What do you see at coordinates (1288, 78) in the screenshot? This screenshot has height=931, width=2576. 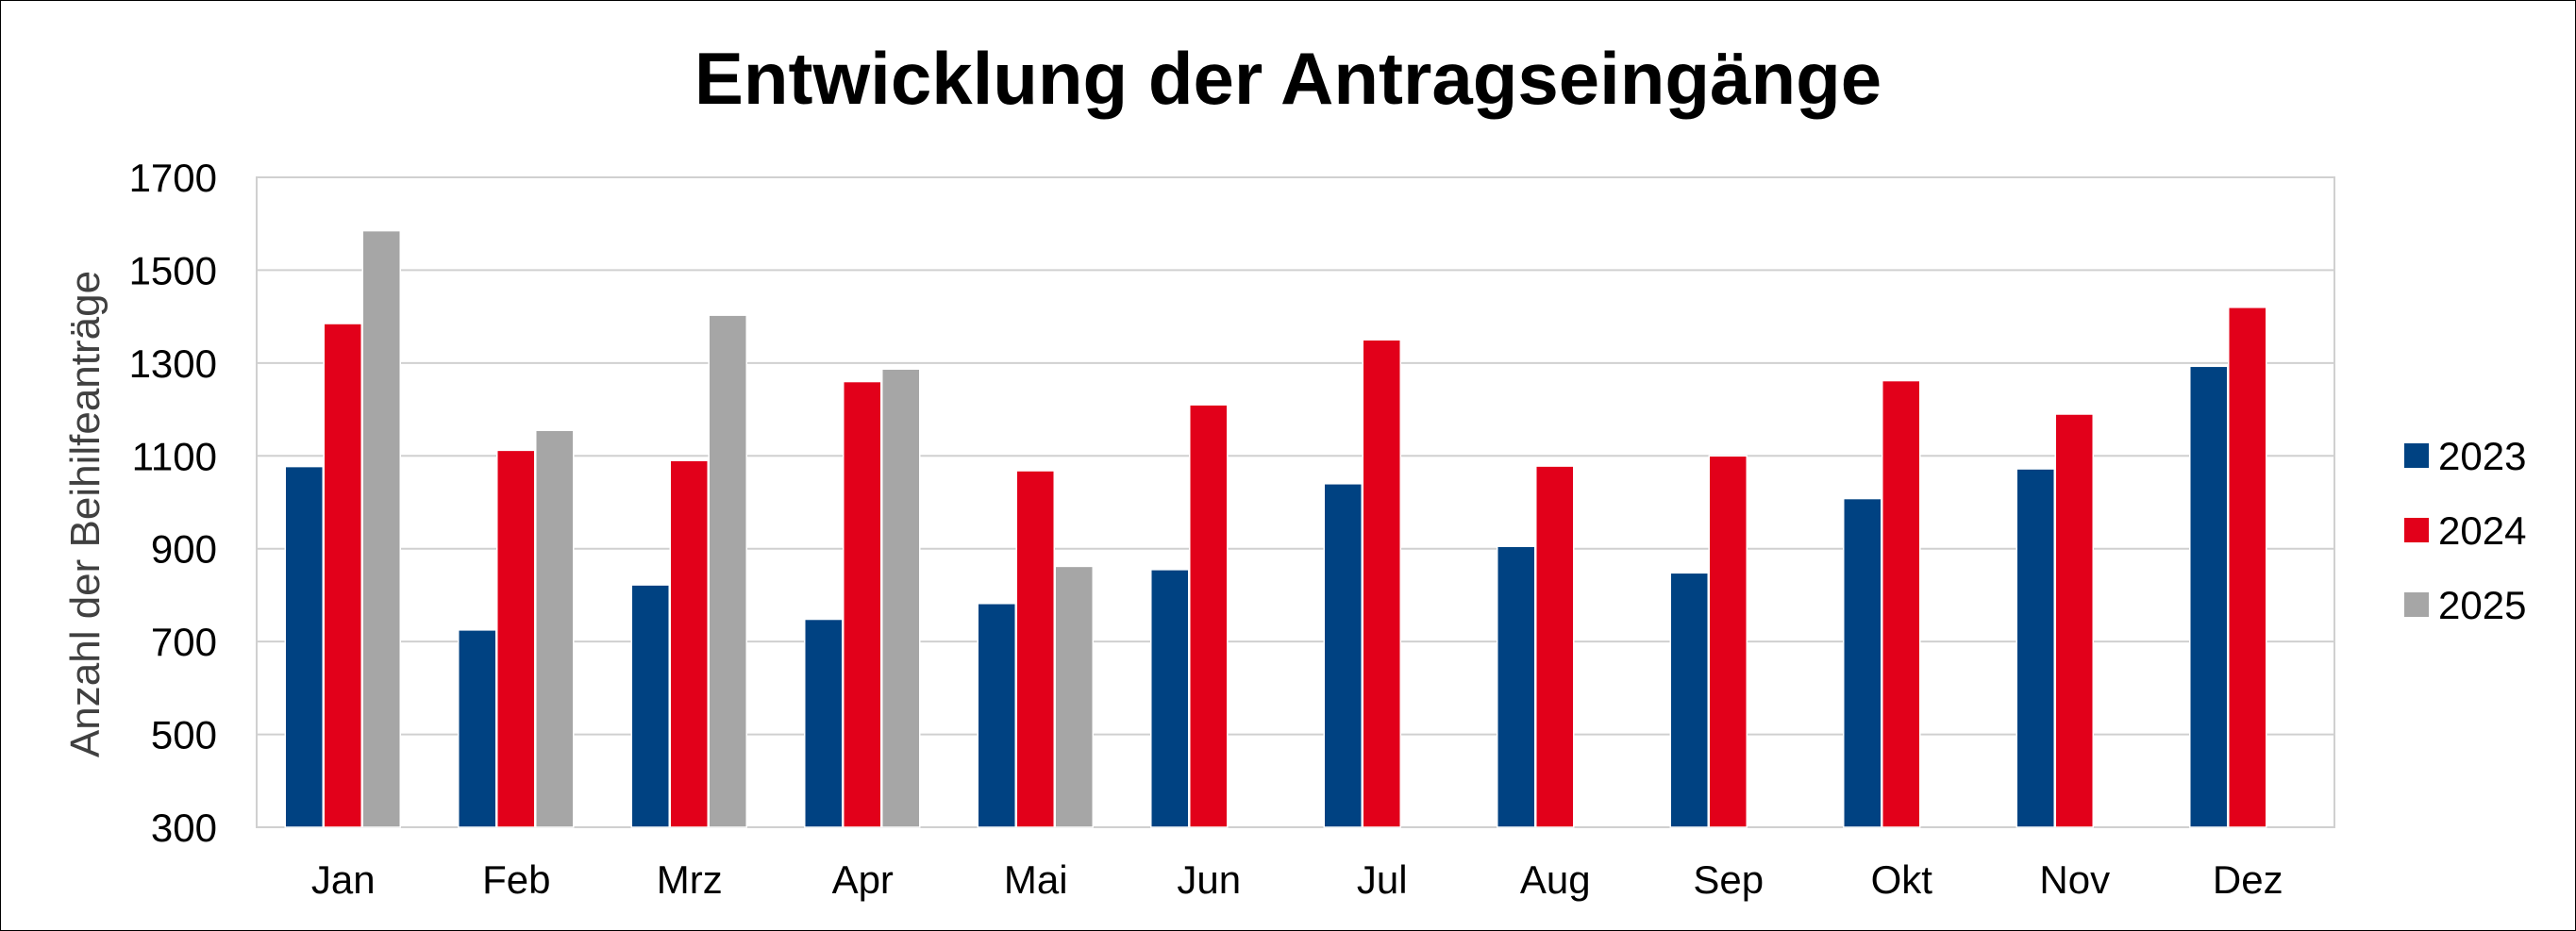 I see `chart-title: Entwicklung der Antragseingänge` at bounding box center [1288, 78].